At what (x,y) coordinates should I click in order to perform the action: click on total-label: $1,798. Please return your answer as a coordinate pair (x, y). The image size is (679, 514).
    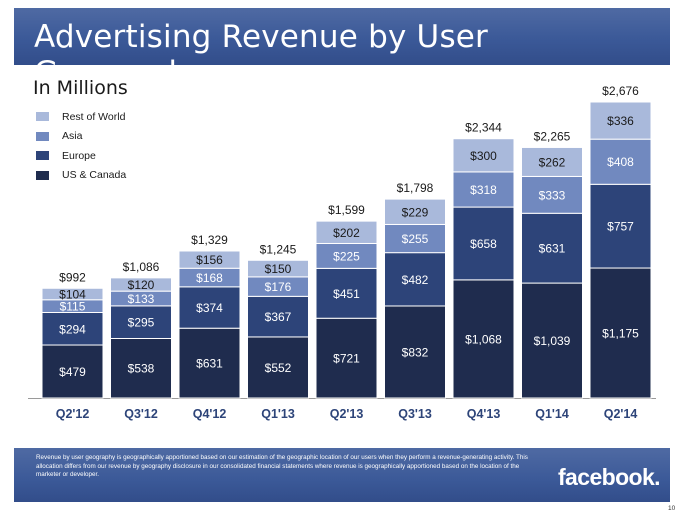
    Looking at the image, I should click on (415, 188).